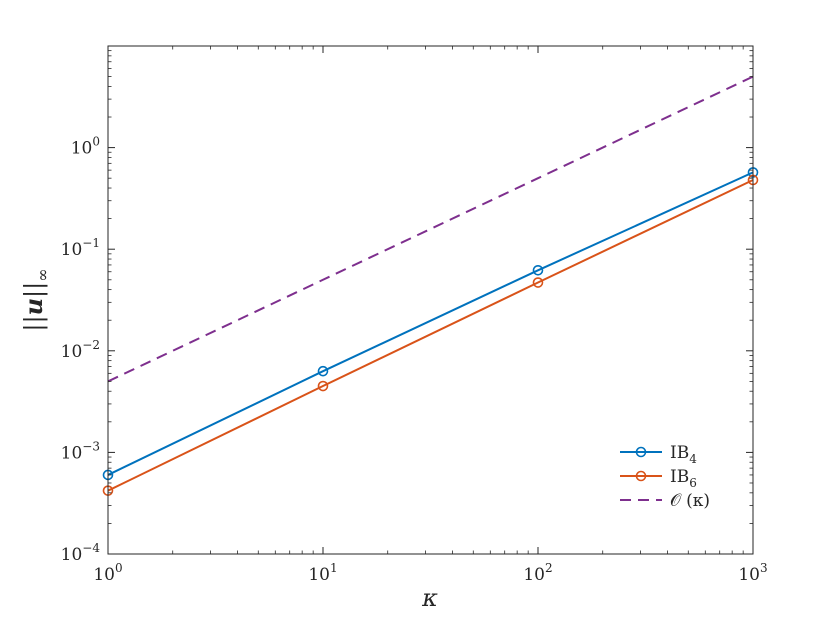 This screenshot has height=623, width=830. Describe the element at coordinates (96, 142) in the screenshot. I see `y-tick-exponent: 0` at that location.